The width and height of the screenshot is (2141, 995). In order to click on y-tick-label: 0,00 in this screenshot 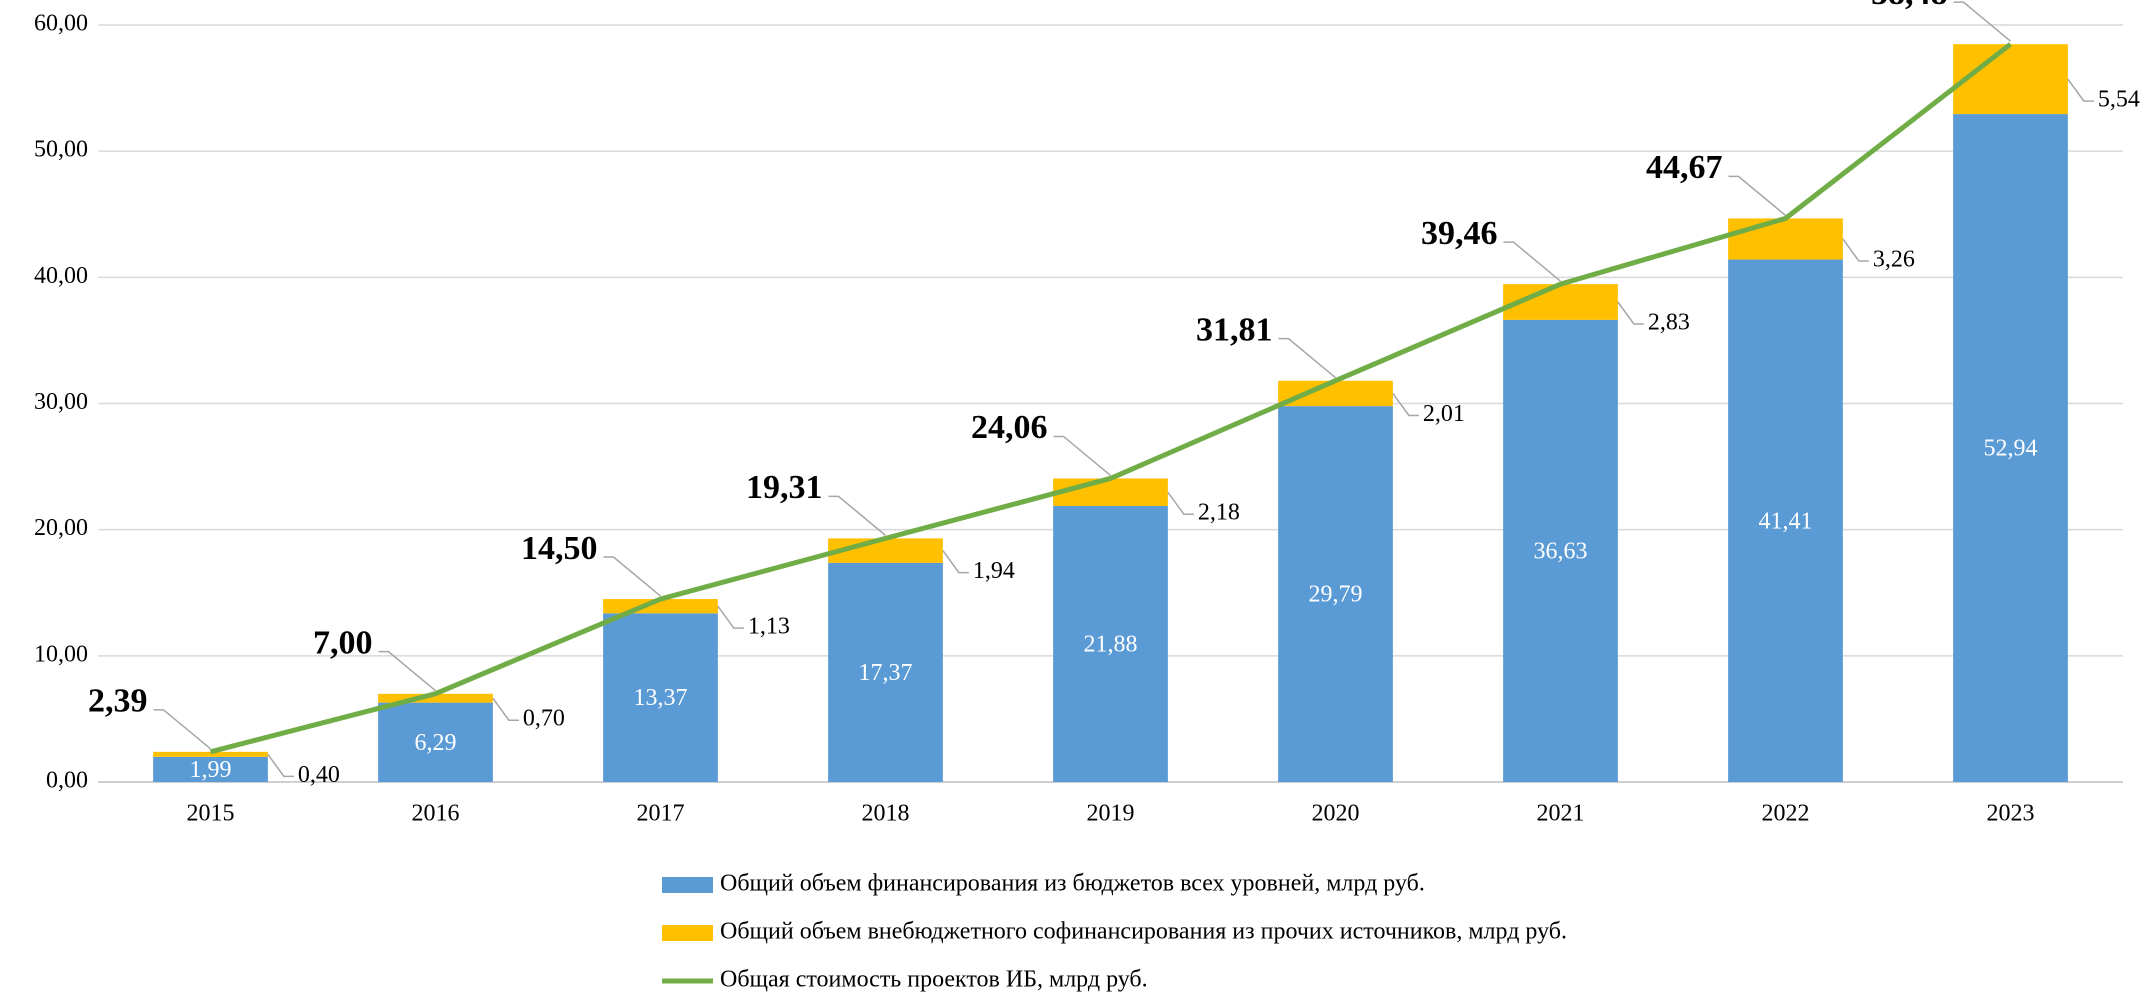, I will do `click(67, 781)`.